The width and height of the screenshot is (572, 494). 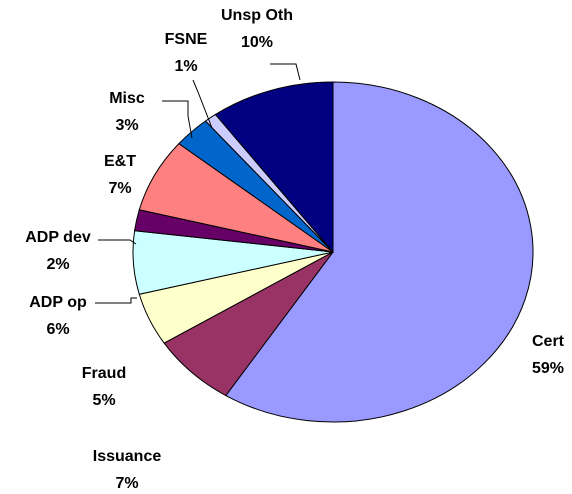 What do you see at coordinates (58, 302) in the screenshot?
I see `slice-label: ADP op` at bounding box center [58, 302].